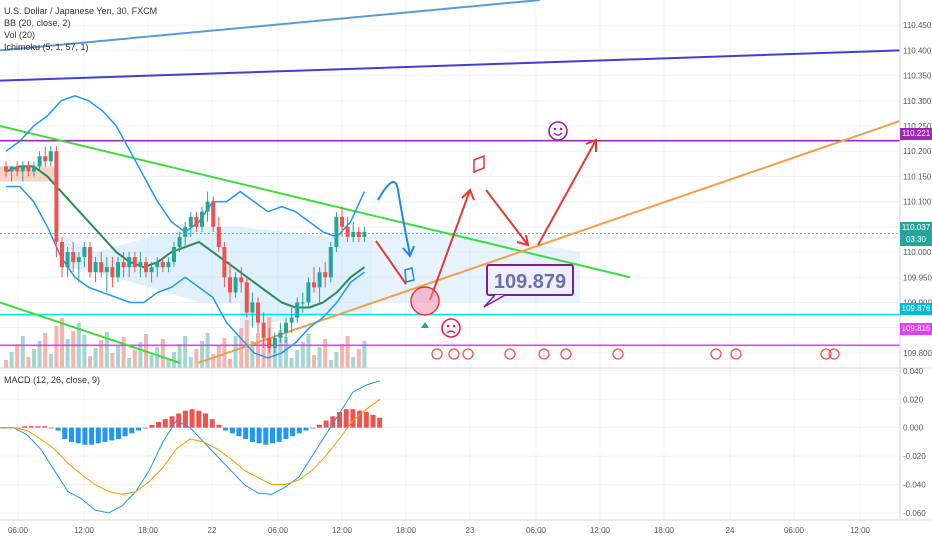 The height and width of the screenshot is (550, 932). I want to click on price-tag-resistance: 110.221, so click(916, 134).